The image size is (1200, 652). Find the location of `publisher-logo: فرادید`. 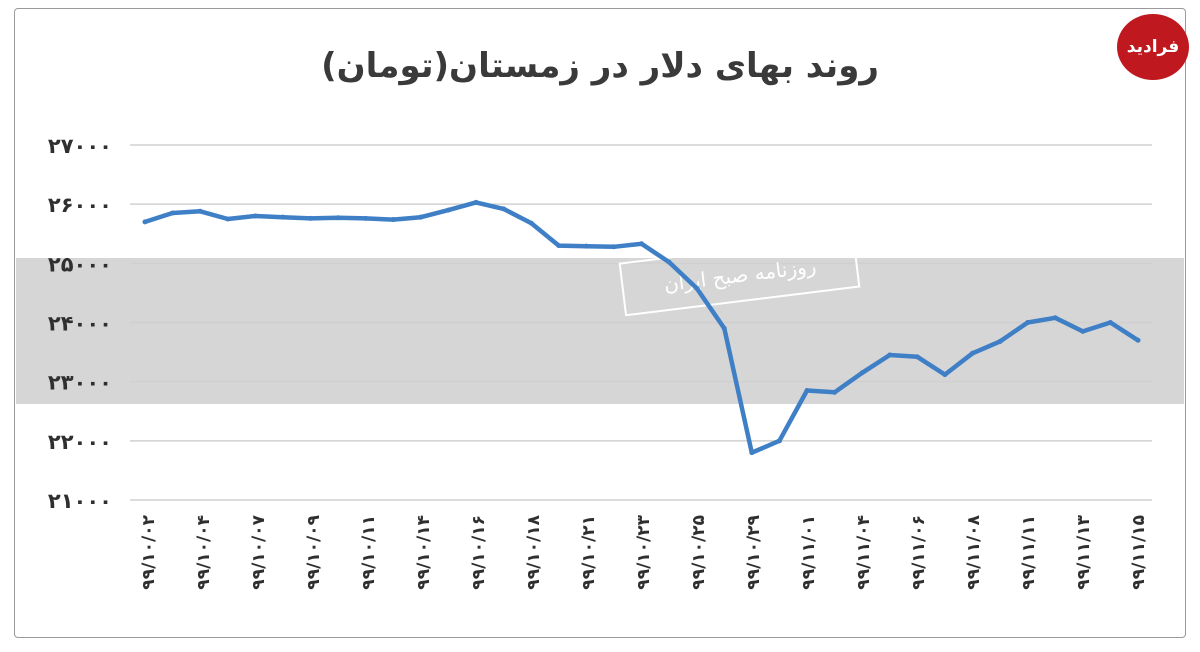

publisher-logo: فرادید is located at coordinates (1153, 47).